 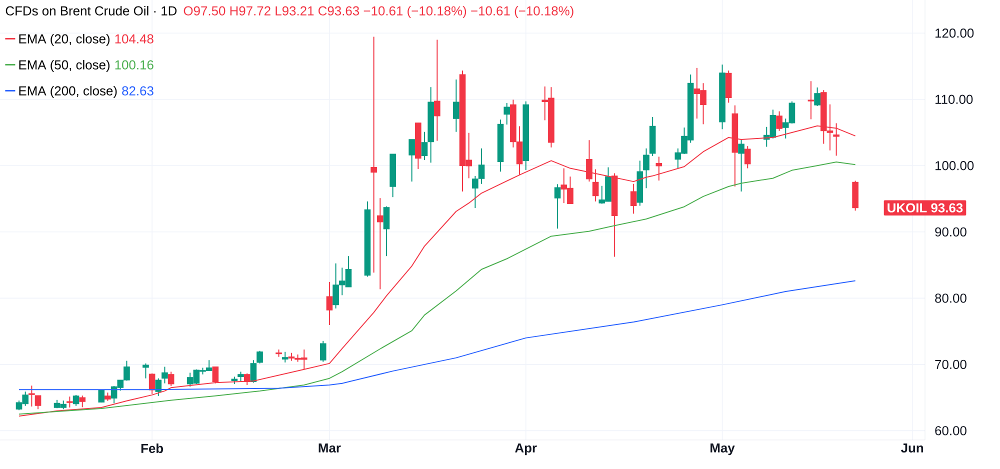 What do you see at coordinates (134, 65) in the screenshot?
I see `annotation: 100.16` at bounding box center [134, 65].